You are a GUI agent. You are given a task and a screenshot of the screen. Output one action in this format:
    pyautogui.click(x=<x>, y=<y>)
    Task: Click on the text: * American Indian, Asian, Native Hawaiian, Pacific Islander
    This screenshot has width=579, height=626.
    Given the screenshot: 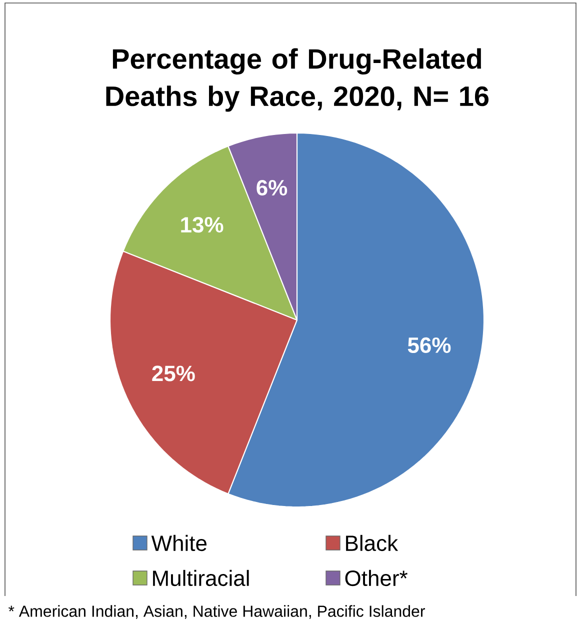 What is the action you would take?
    pyautogui.click(x=216, y=612)
    